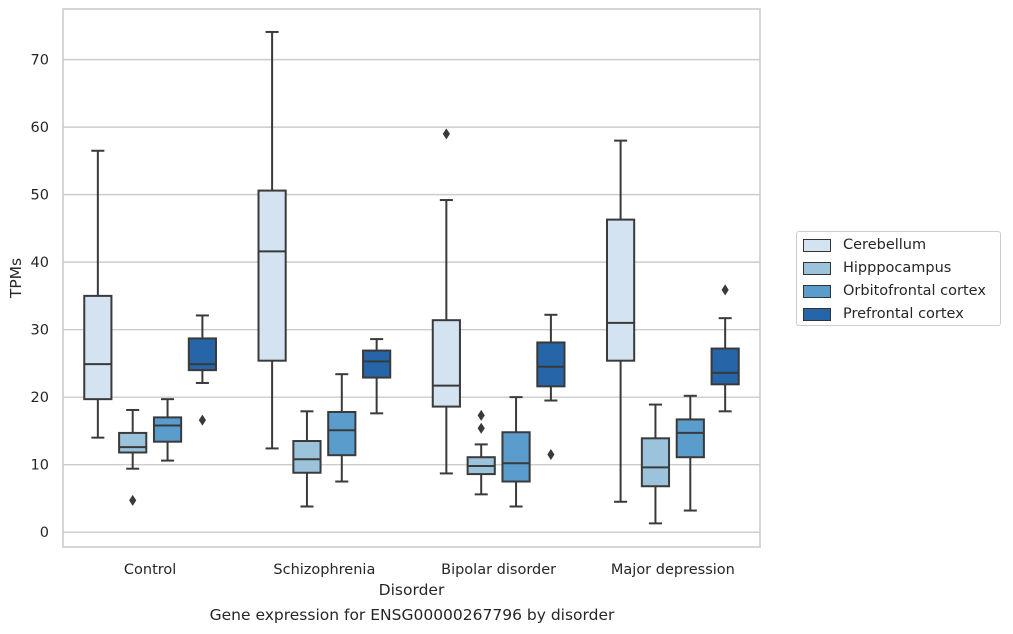 The width and height of the screenshot is (1013, 634). I want to click on x-tick-label: Major depression, so click(673, 570).